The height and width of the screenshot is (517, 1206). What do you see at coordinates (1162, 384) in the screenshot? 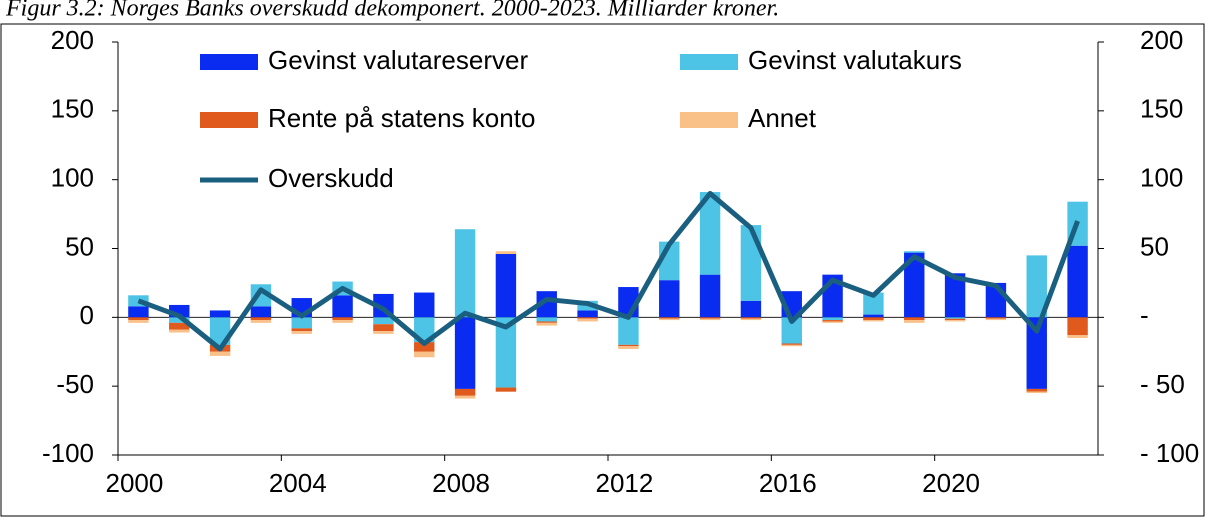
I see `y2-tick-label: - 50` at bounding box center [1162, 384].